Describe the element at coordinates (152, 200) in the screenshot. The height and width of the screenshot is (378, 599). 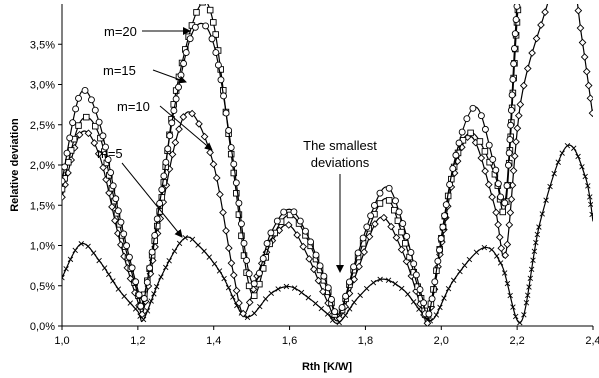
I see `annotation-arrow` at that location.